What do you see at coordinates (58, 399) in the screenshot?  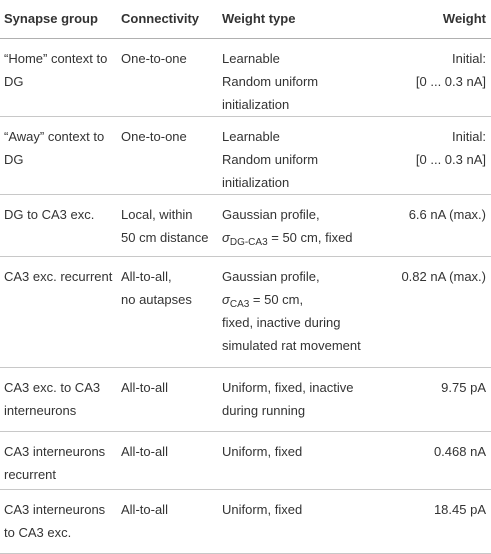 I see `table-cell: CA3 exc. to CA3 interneurons` at bounding box center [58, 399].